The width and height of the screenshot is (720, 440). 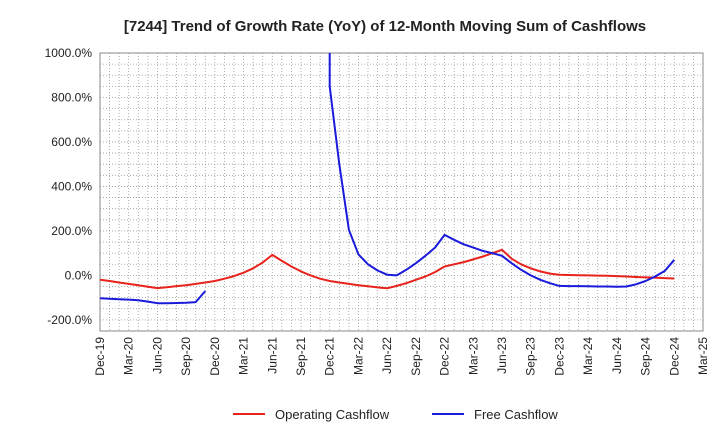 I want to click on x-tick-label: Sep-22, so click(x=416, y=356).